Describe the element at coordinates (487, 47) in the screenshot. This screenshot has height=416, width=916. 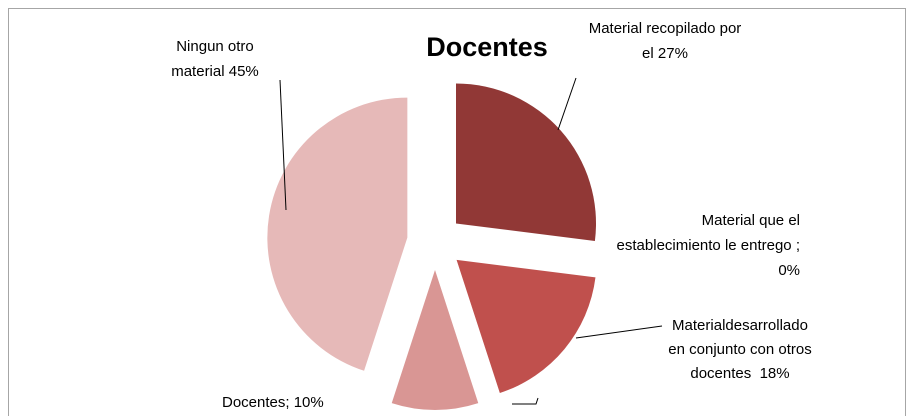
I see `chart-title: Docentes` at that location.